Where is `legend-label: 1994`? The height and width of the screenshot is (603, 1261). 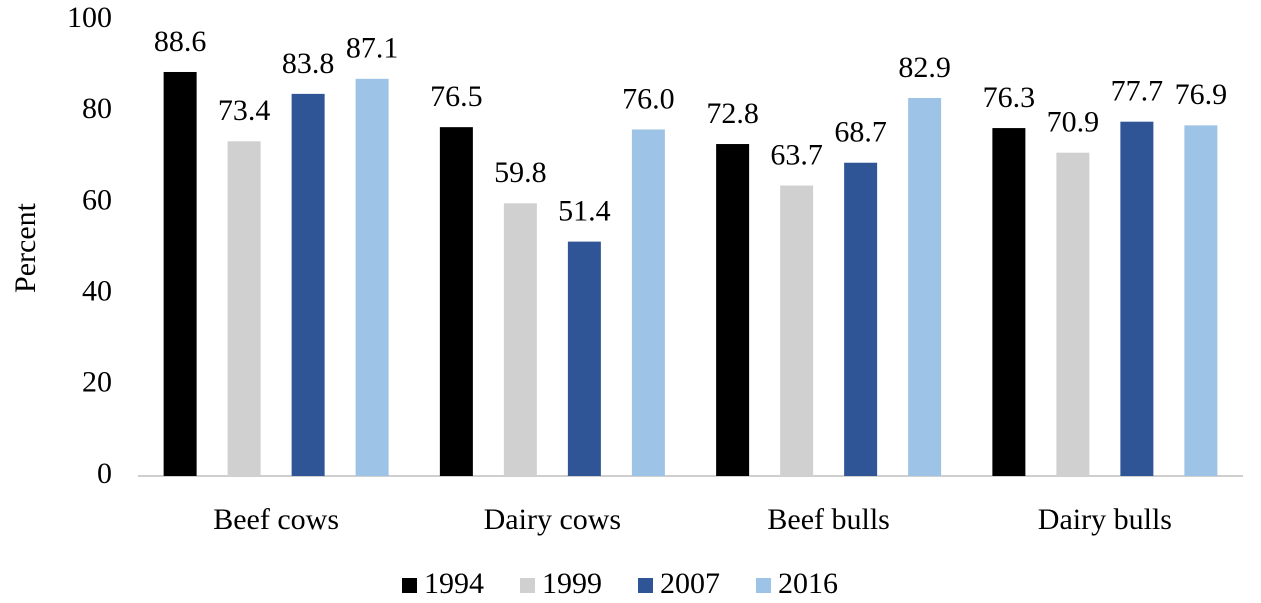 legend-label: 1994 is located at coordinates (454, 583).